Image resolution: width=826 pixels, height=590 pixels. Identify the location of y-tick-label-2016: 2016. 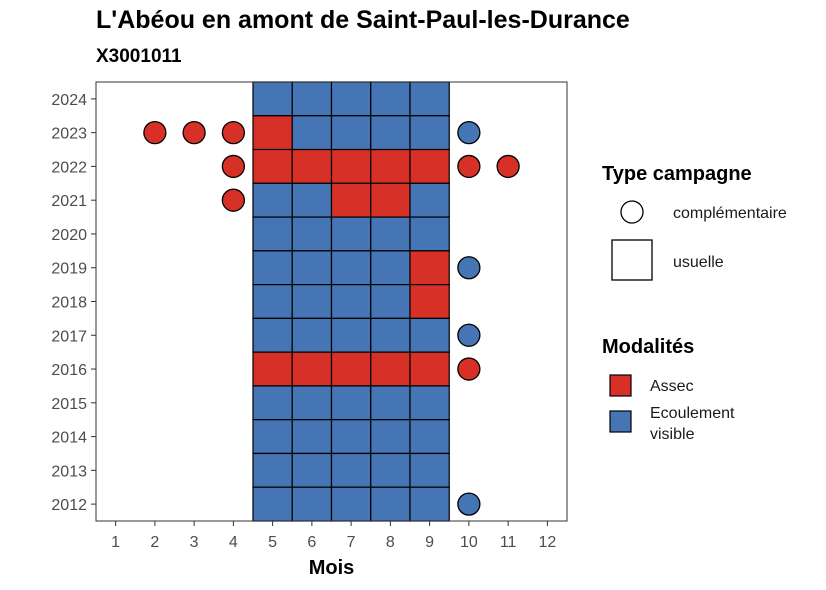
(69, 370).